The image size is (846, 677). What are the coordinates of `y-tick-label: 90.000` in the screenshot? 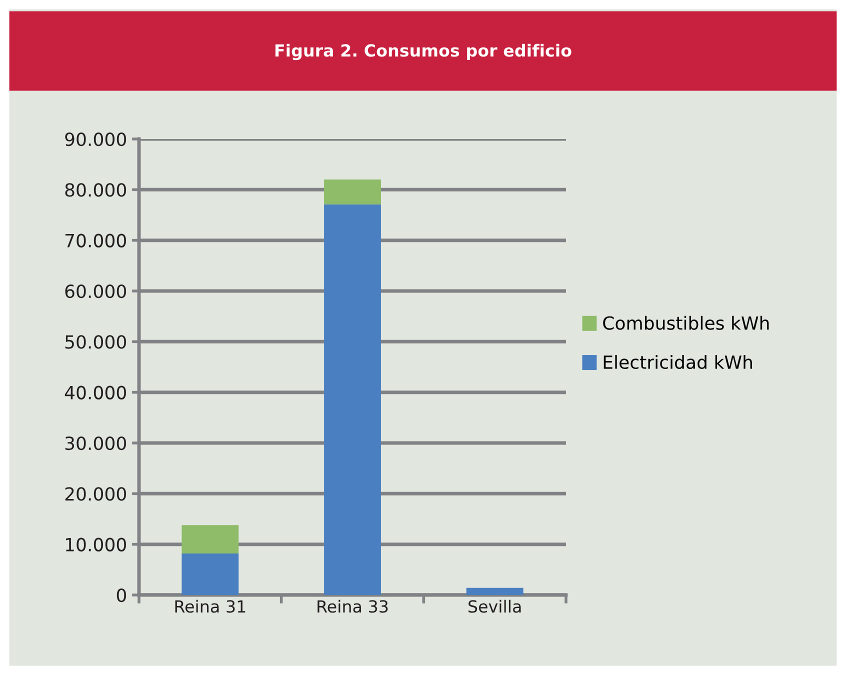 It's located at (95, 139).